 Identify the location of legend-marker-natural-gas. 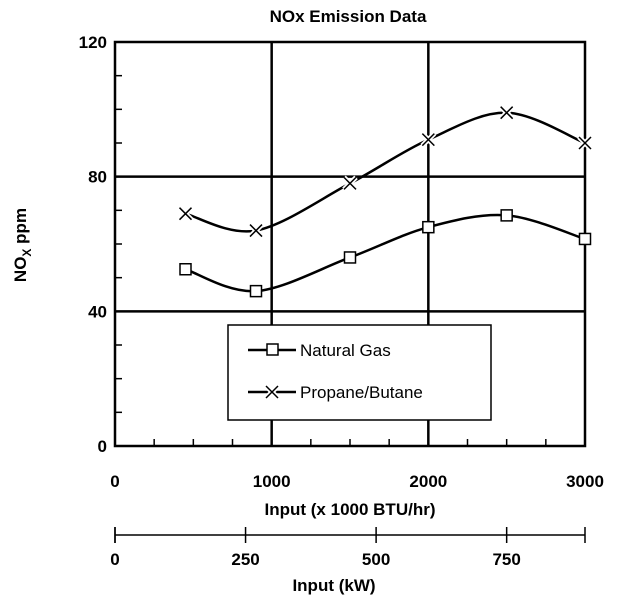
(272, 349).